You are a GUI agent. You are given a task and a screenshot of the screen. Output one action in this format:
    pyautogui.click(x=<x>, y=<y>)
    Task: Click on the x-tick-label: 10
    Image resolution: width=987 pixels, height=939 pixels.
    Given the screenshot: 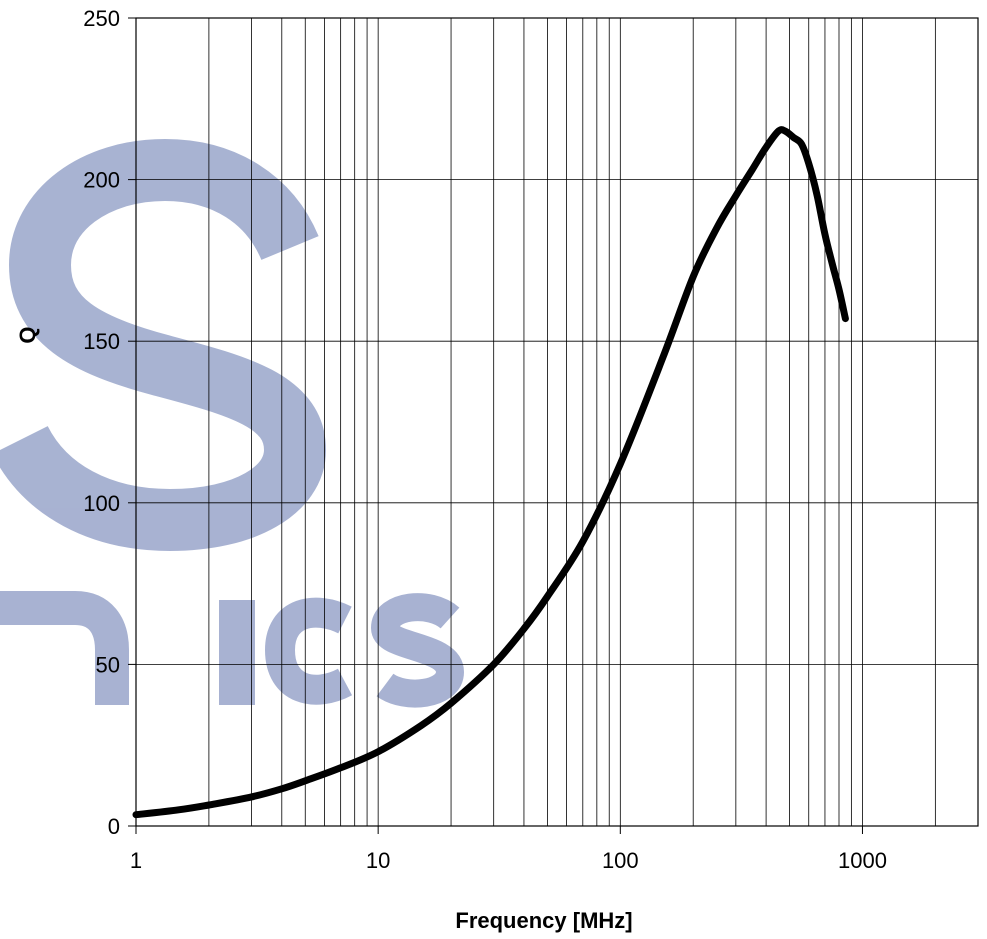 What is the action you would take?
    pyautogui.click(x=378, y=860)
    